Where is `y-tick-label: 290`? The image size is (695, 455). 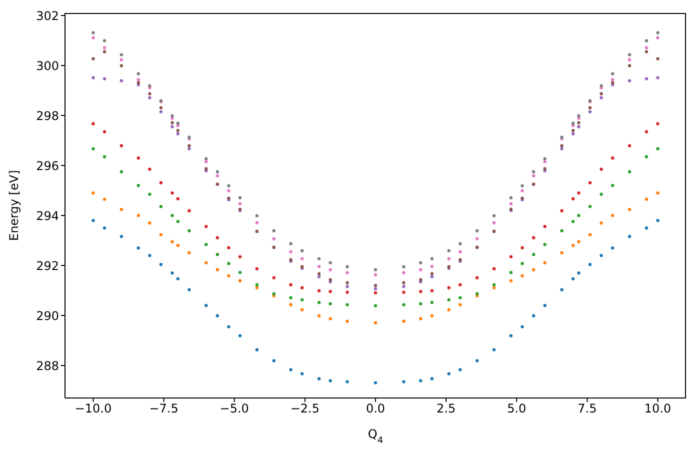 y-tick-label: 290 is located at coordinates (47, 315).